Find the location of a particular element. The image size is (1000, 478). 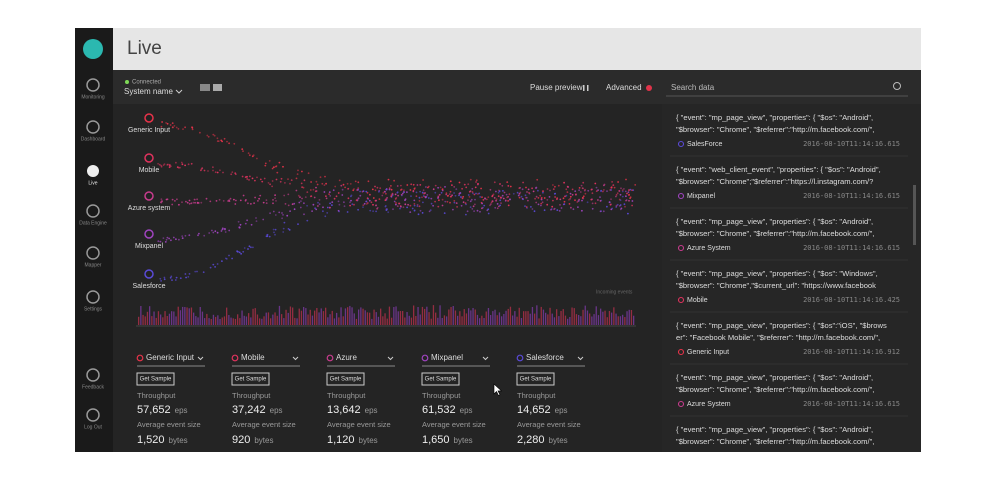

search-icon is located at coordinates (897, 86).